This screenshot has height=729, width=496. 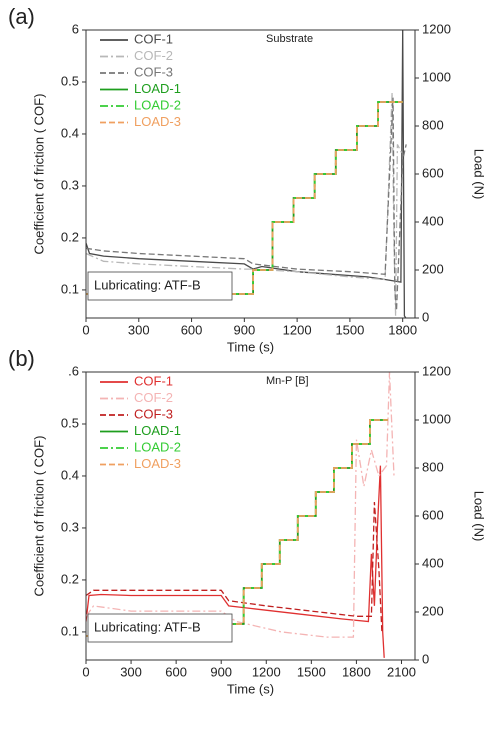 I want to click on panel-title: Mn-P [B], so click(x=287, y=381).